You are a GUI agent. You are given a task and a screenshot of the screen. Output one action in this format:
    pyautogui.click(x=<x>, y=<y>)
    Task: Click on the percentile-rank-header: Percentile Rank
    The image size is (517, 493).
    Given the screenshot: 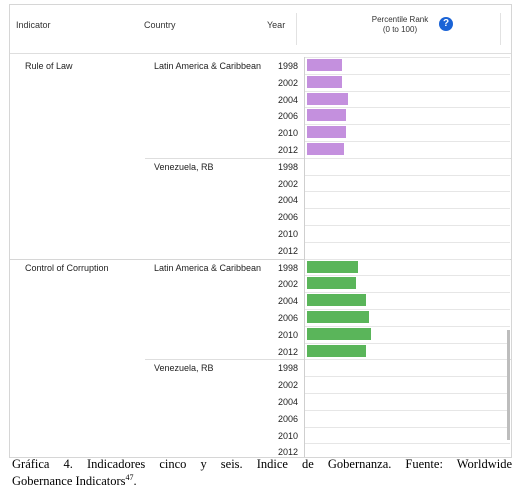 What is the action you would take?
    pyautogui.click(x=400, y=19)
    